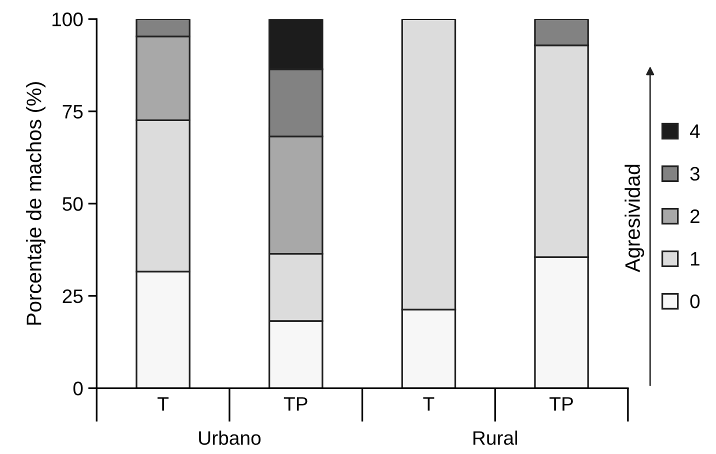 The image size is (716, 454). Describe the element at coordinates (495, 437) in the screenshot. I see `text: Rural` at that location.